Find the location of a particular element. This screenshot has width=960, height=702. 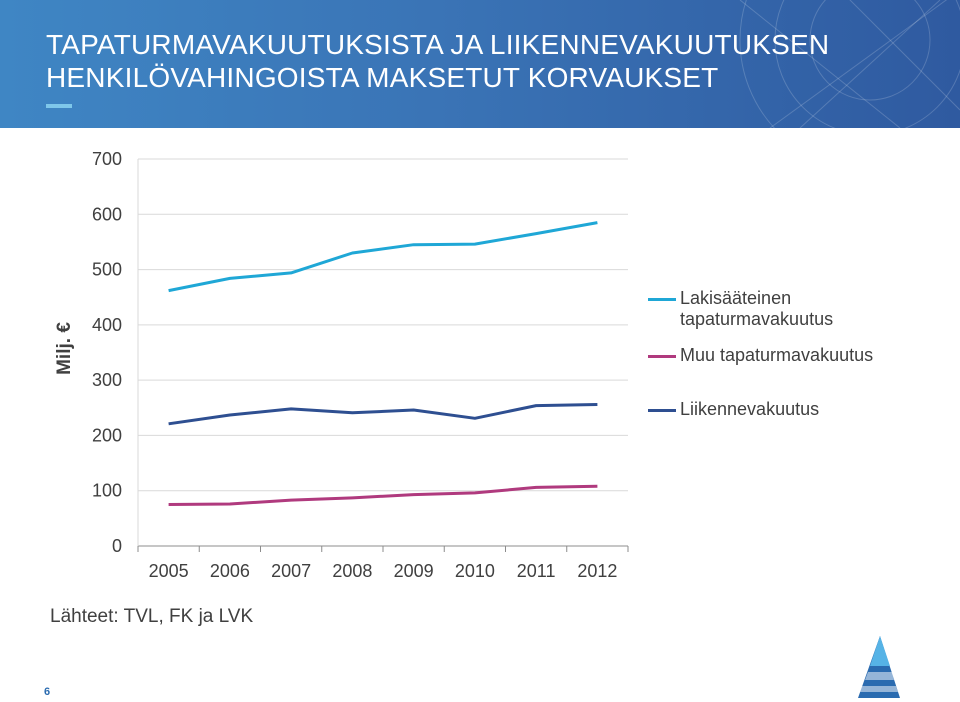

source-note: Lähteet: TVL, FK ja LVK is located at coordinates (152, 616).